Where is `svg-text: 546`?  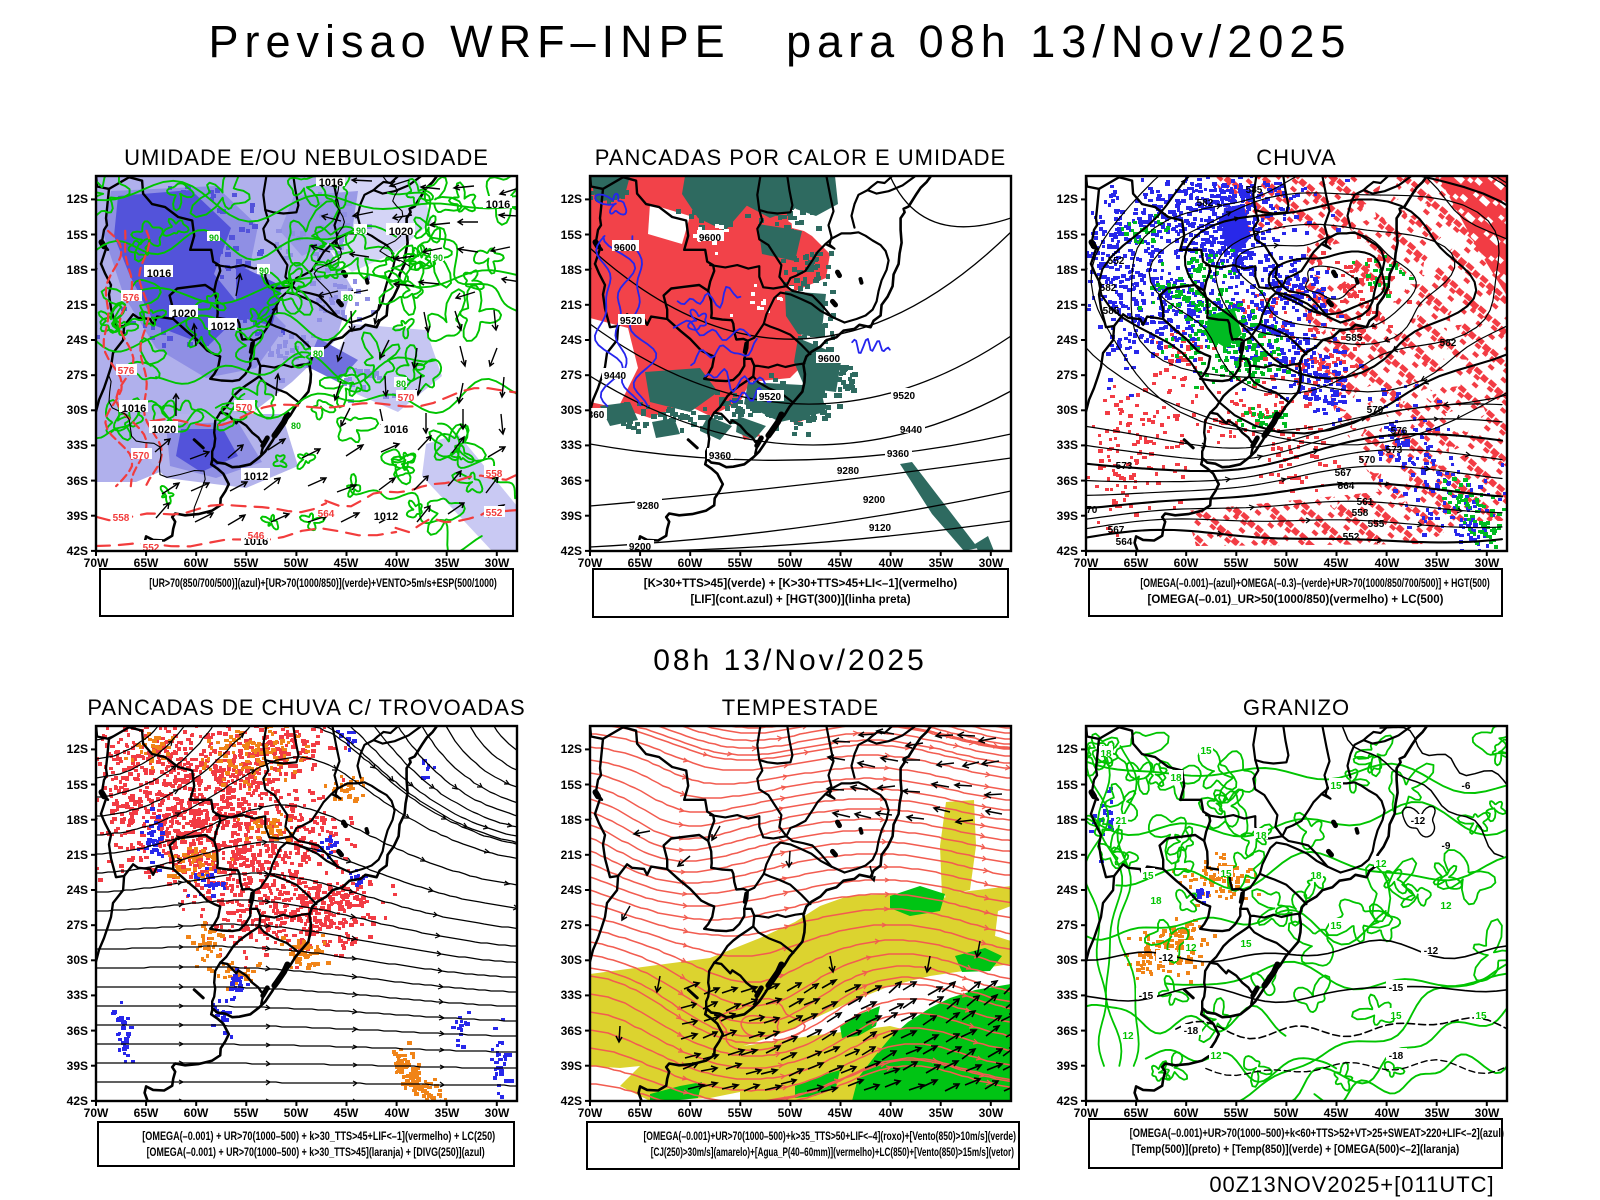
svg-text: 546 is located at coordinates (256, 536).